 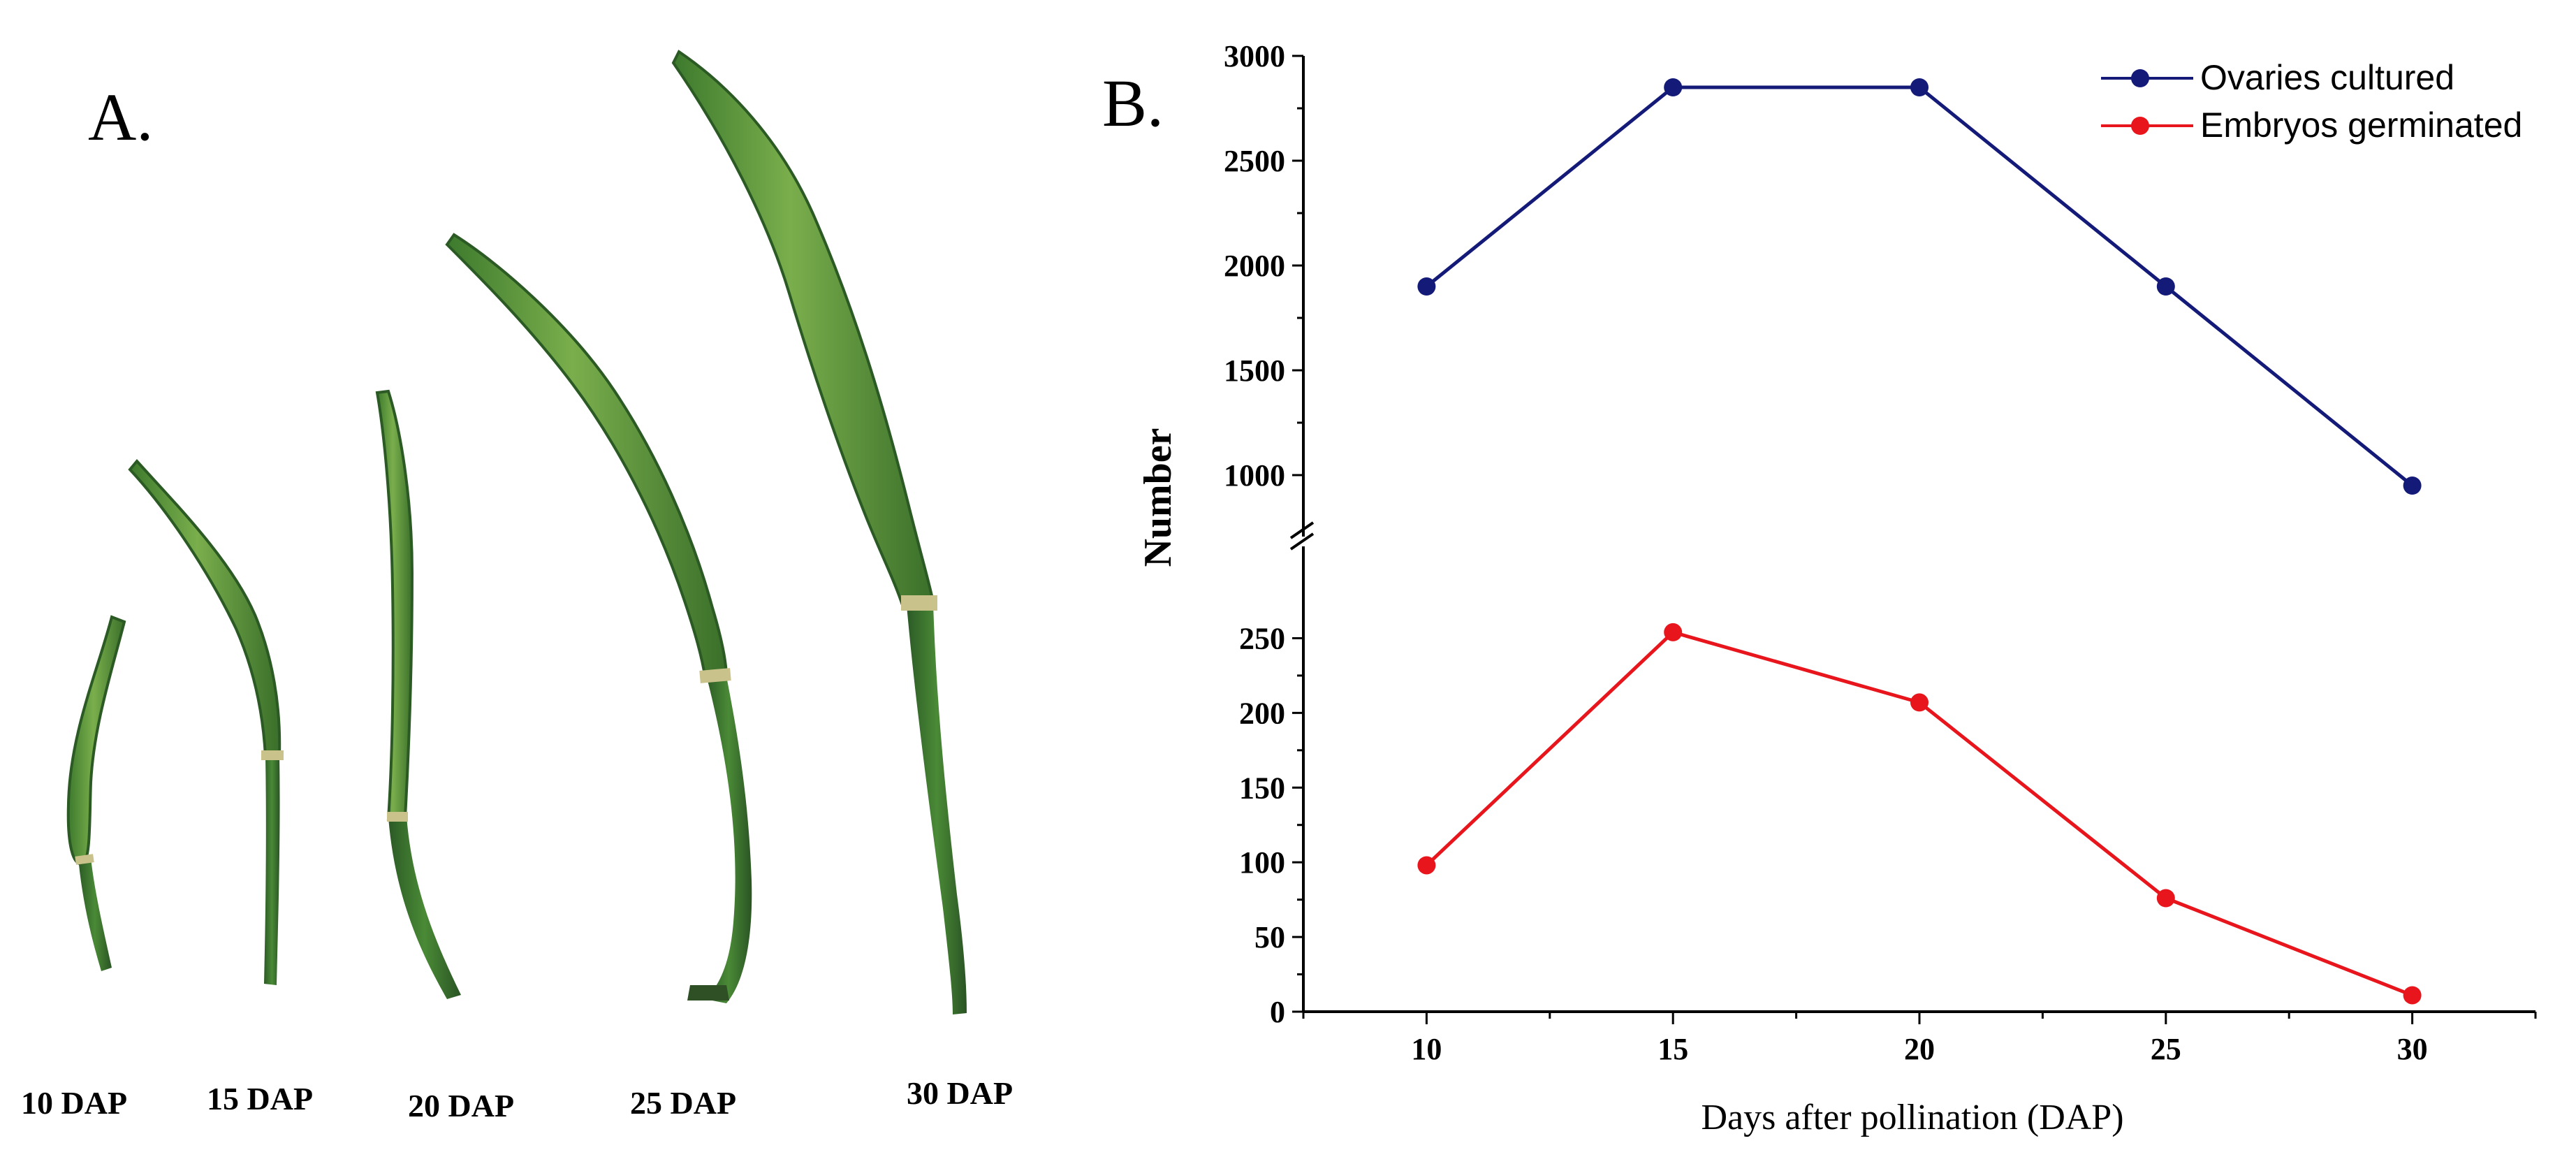 I want to click on y-ticks: 1000 1500 2000 2500 3000 0 50 100 150 200 250, so click(x=1263, y=534).